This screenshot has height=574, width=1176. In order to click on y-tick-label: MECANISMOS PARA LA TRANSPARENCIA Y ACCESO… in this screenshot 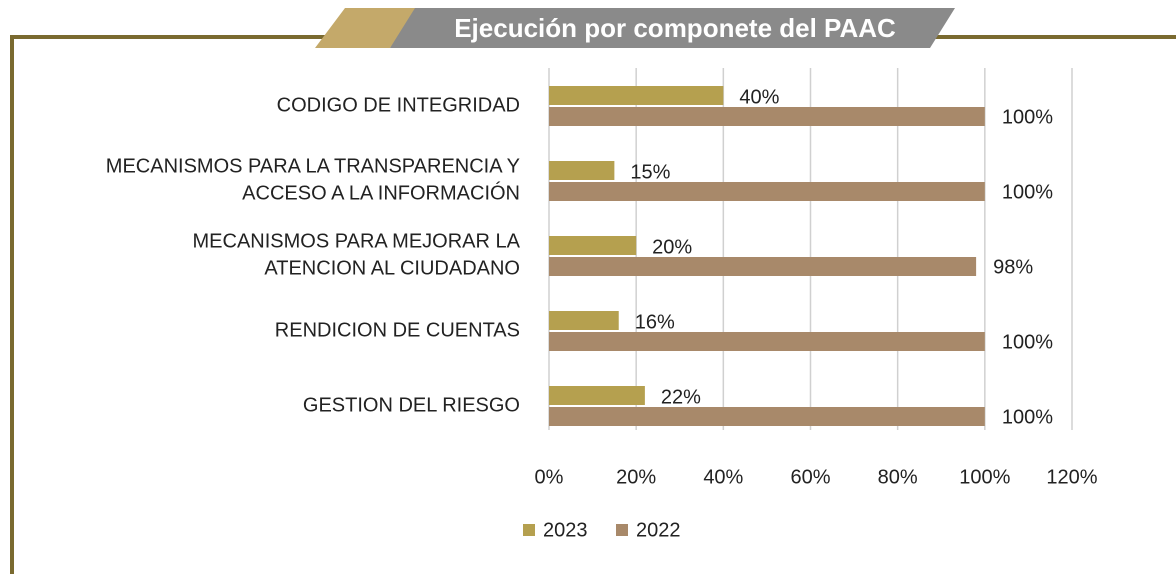, I will do `click(313, 180)`.